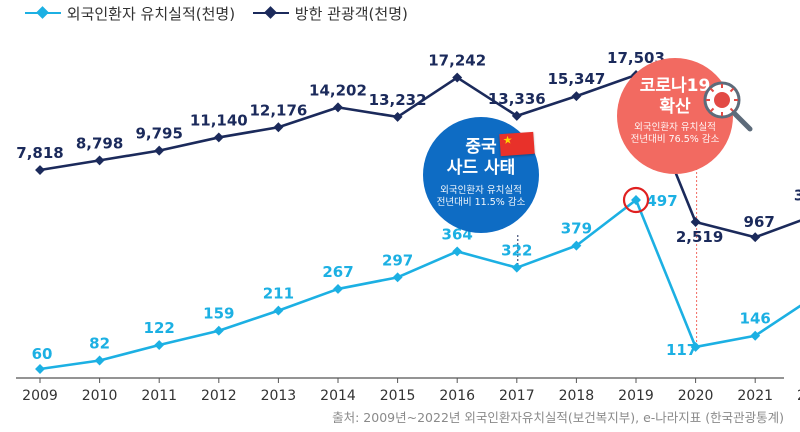 This screenshot has height=432, width=800. What do you see at coordinates (636, 396) in the screenshot?
I see `x-tick-label: 2019` at bounding box center [636, 396].